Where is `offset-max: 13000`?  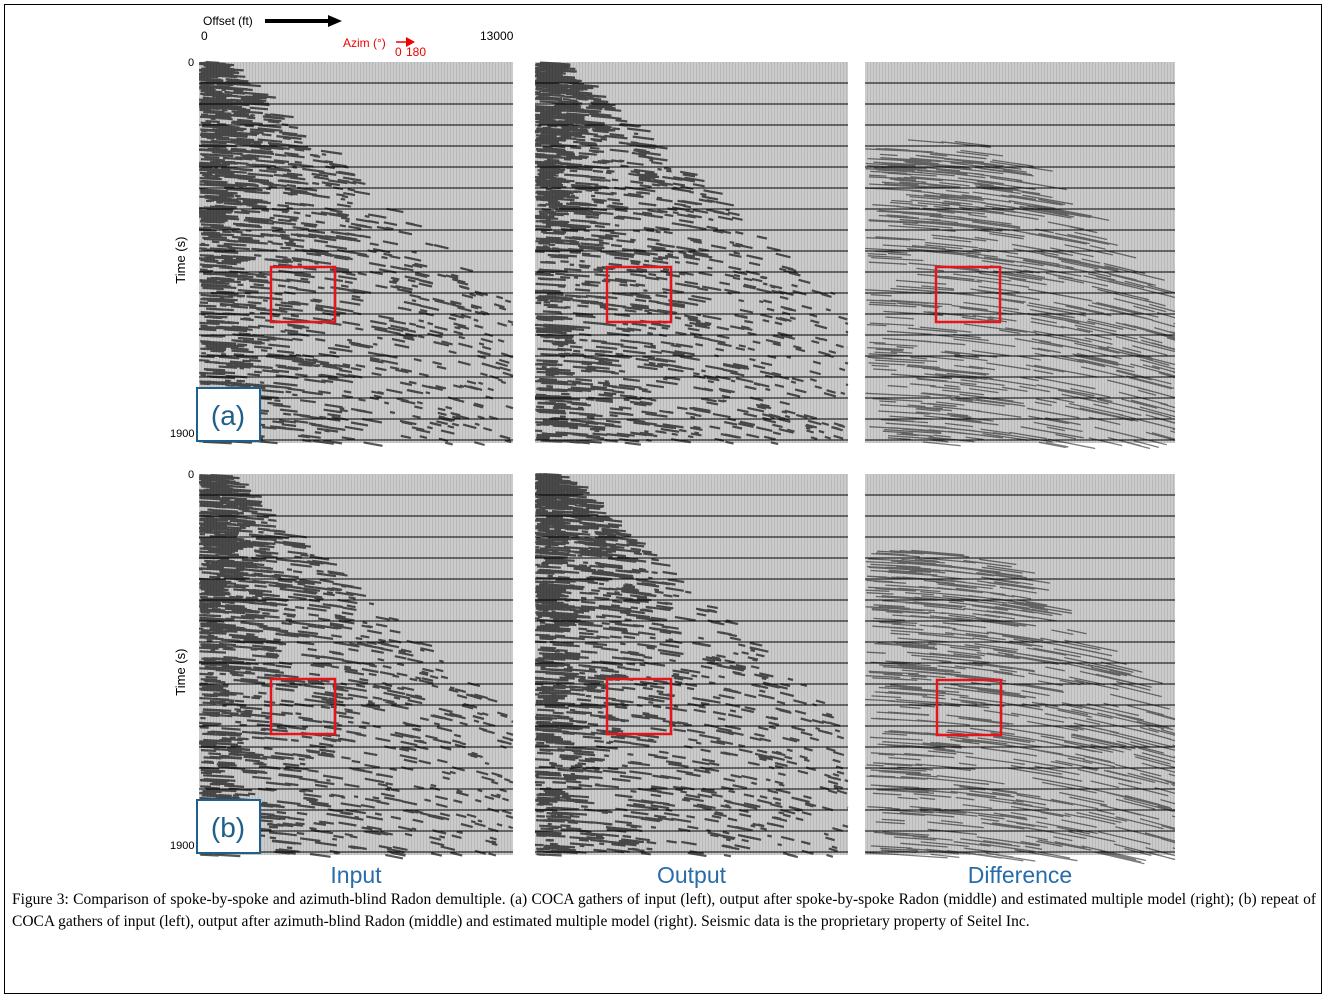 offset-max: 13000 is located at coordinates (497, 36).